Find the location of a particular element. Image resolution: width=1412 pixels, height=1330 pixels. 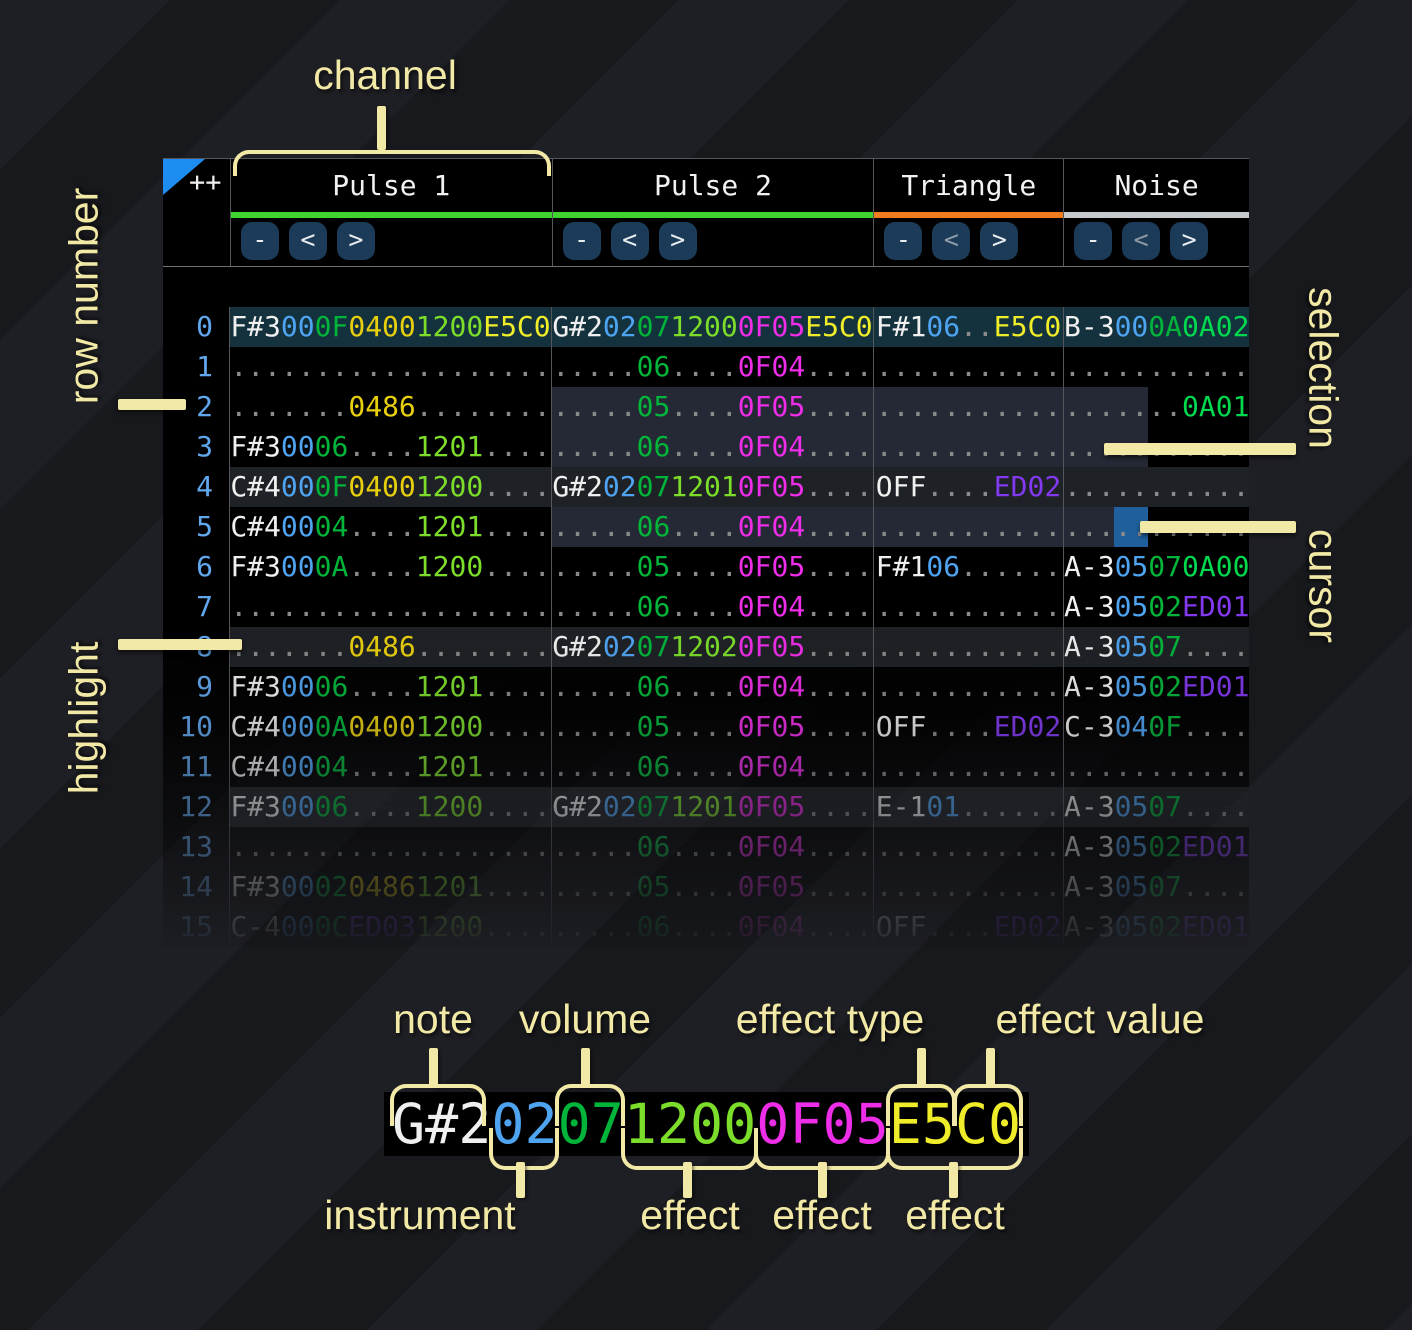

channel-name: Noise is located at coordinates (1156, 185).